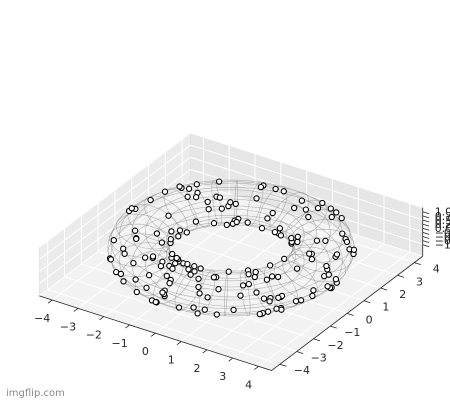 The height and width of the screenshot is (405, 450). I want to click on x-tick-label: 1, so click(171, 360).